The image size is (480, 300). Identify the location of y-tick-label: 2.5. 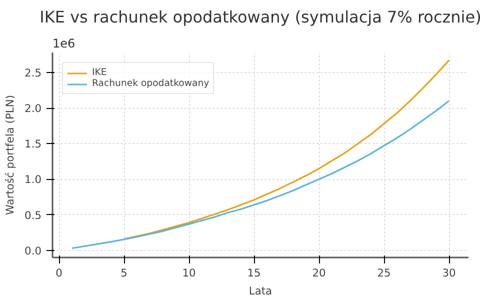
(33, 73).